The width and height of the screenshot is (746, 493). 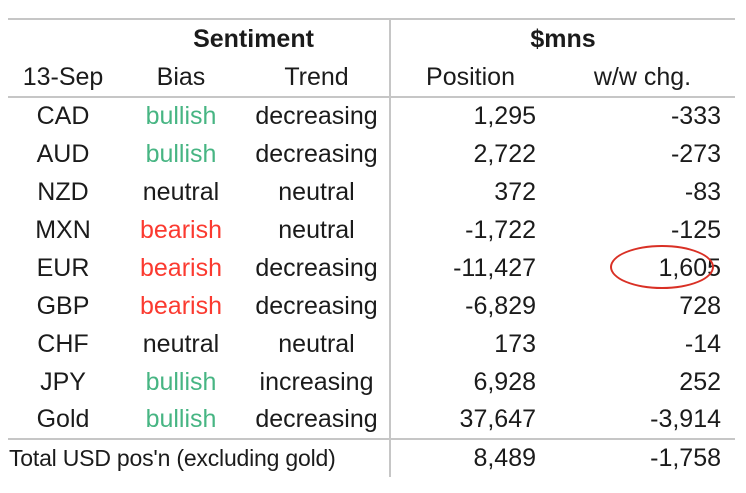 What do you see at coordinates (63, 419) in the screenshot?
I see `asset-cell: Gold` at bounding box center [63, 419].